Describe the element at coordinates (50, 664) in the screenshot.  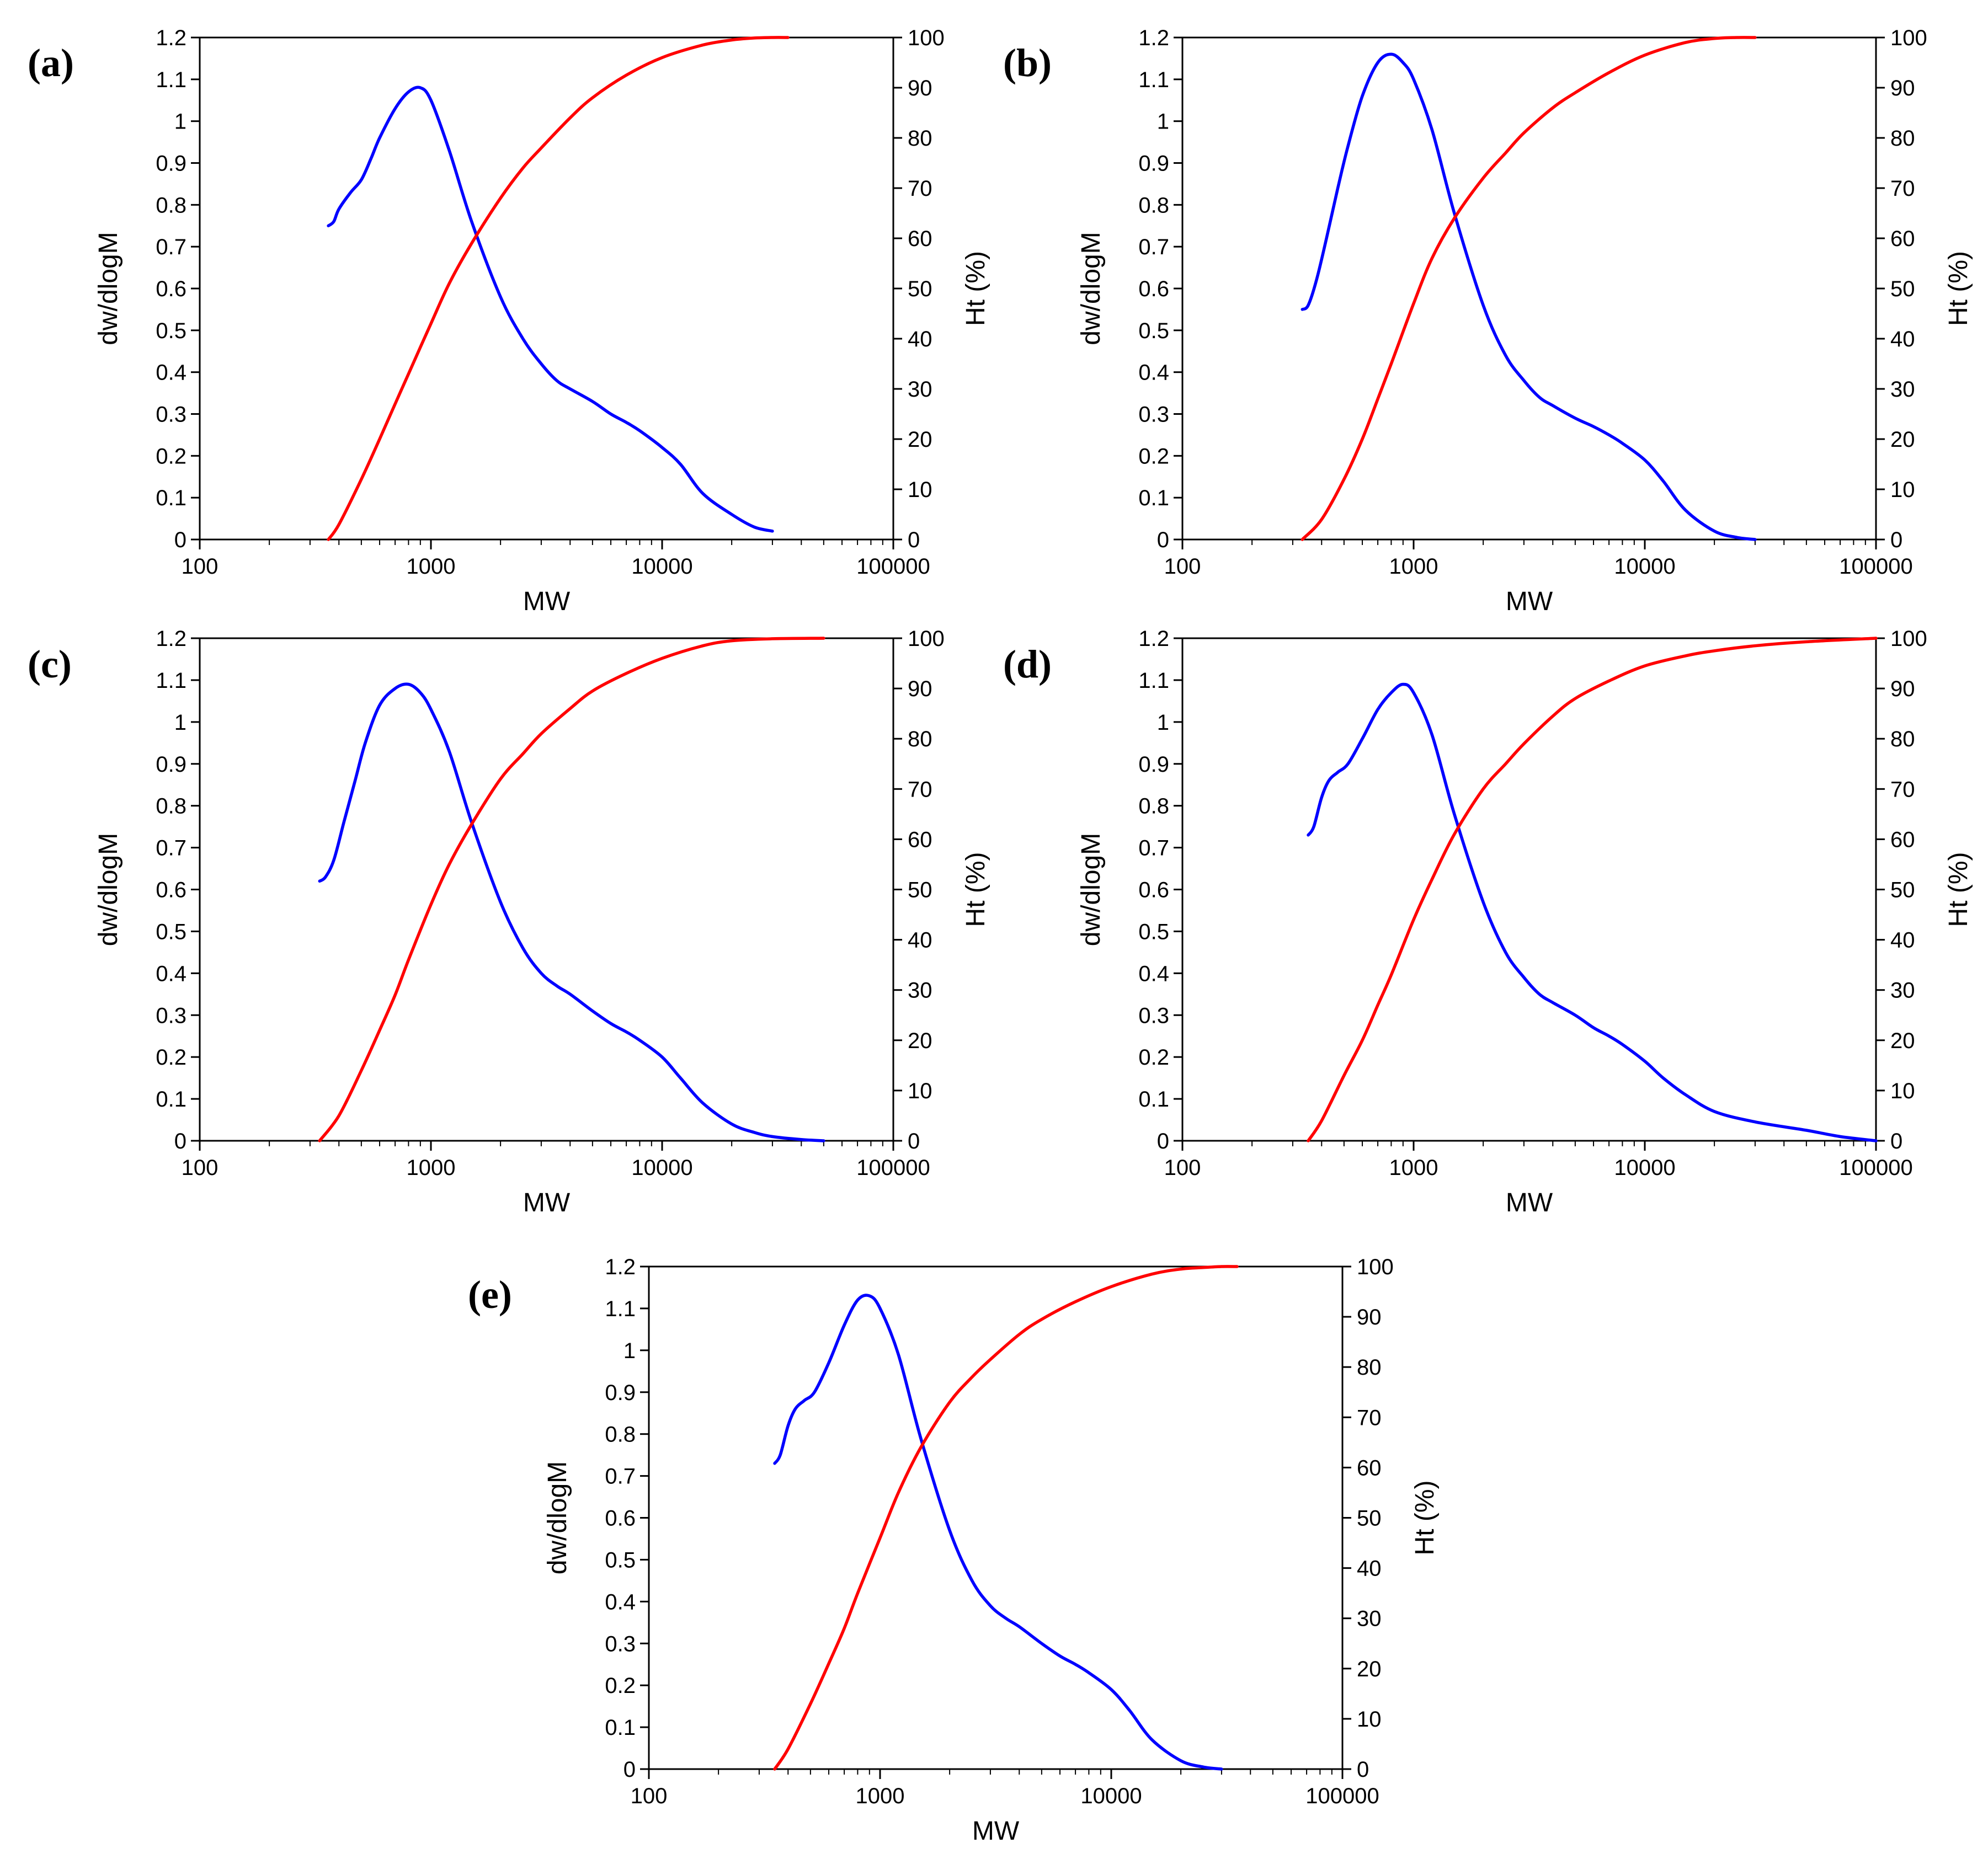
I see `panel-label: (c)` at that location.